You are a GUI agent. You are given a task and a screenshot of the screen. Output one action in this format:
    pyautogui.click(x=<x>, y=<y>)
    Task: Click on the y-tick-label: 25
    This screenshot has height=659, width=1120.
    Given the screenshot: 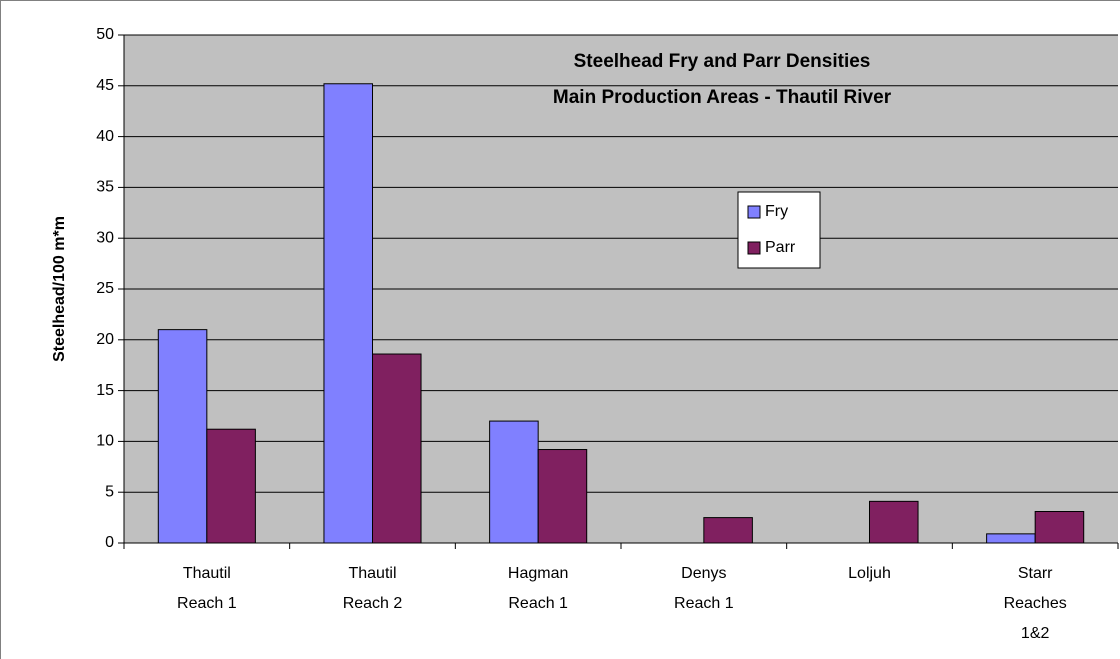 What is the action you would take?
    pyautogui.click(x=105, y=288)
    